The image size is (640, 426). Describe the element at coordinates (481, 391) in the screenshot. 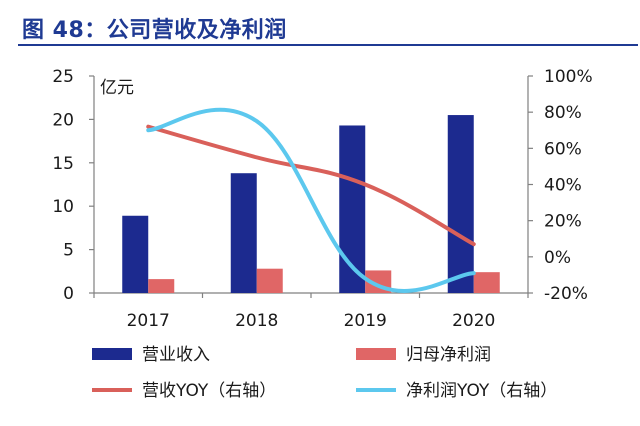

I see `legend-label: 净利润YOY（右轴）` at that location.